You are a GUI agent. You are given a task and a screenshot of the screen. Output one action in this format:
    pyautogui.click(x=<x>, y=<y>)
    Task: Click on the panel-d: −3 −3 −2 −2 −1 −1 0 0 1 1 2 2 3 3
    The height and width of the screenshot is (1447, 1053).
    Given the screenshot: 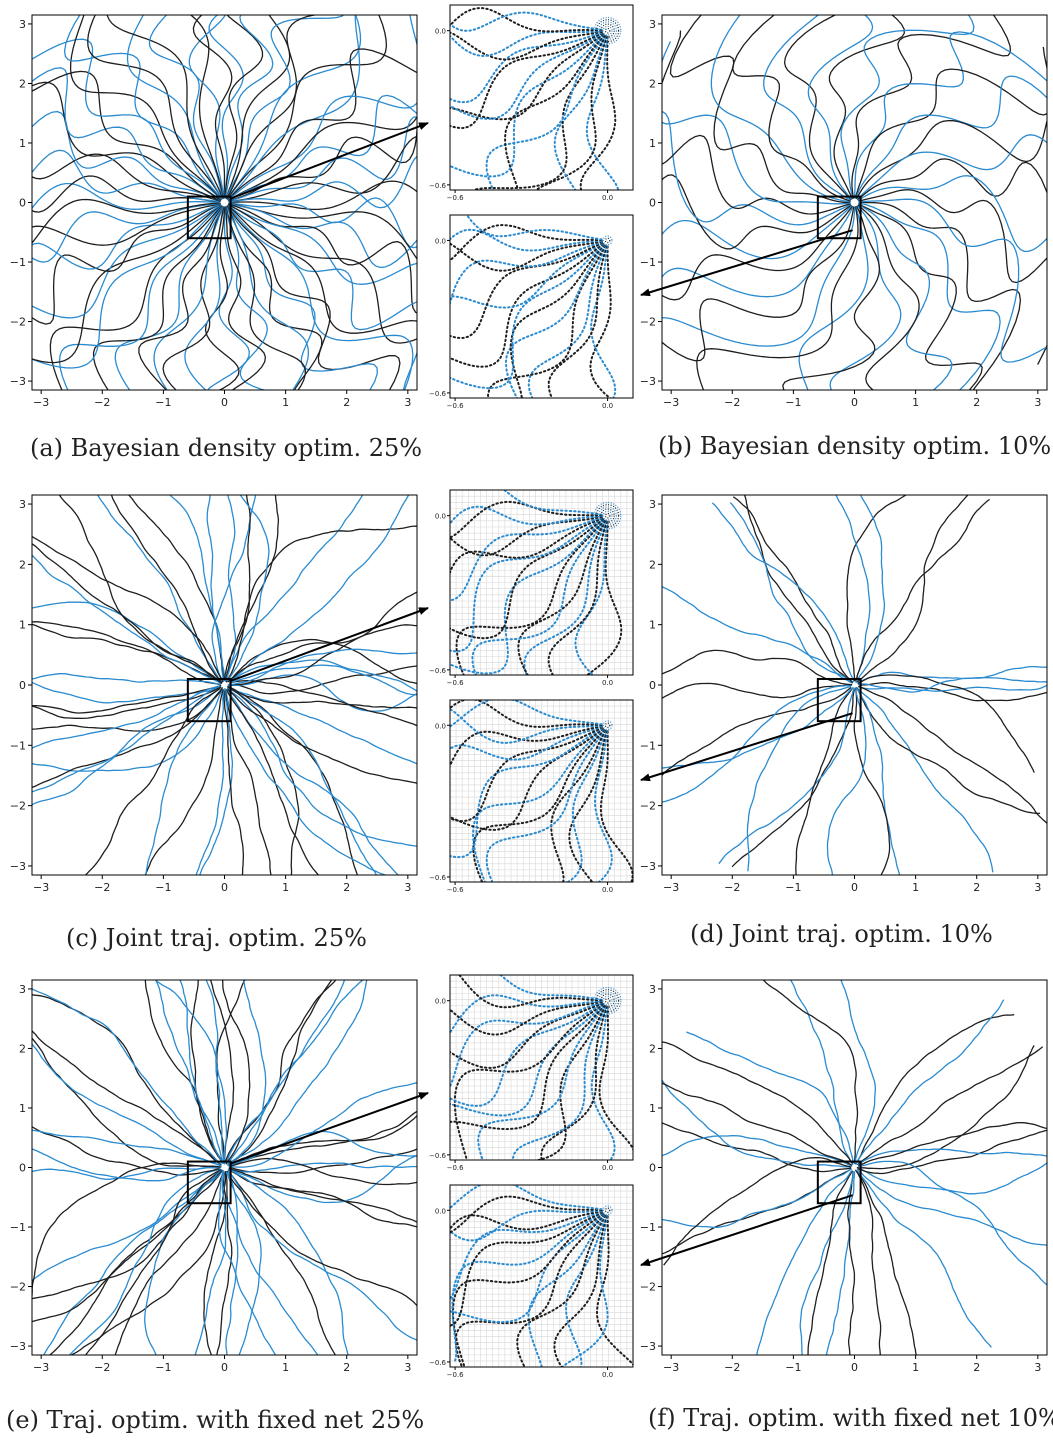 What is the action you would take?
    pyautogui.click(x=844, y=694)
    